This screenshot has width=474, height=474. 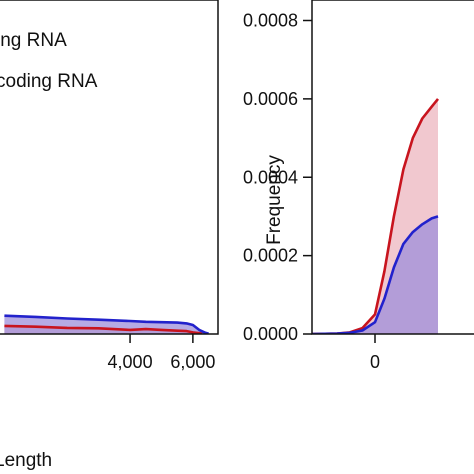 I want to click on left-x-axis-label: Length, so click(x=26, y=460).